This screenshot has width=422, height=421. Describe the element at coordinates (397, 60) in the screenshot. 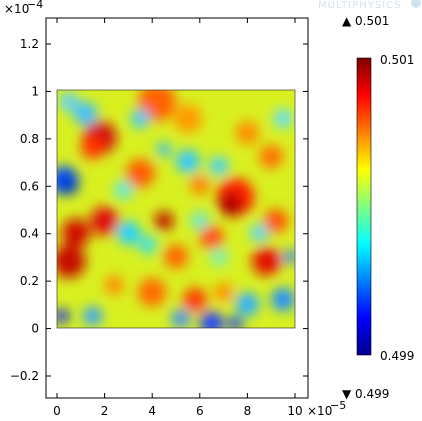

I see `colorbar-max-label: 0.501` at that location.